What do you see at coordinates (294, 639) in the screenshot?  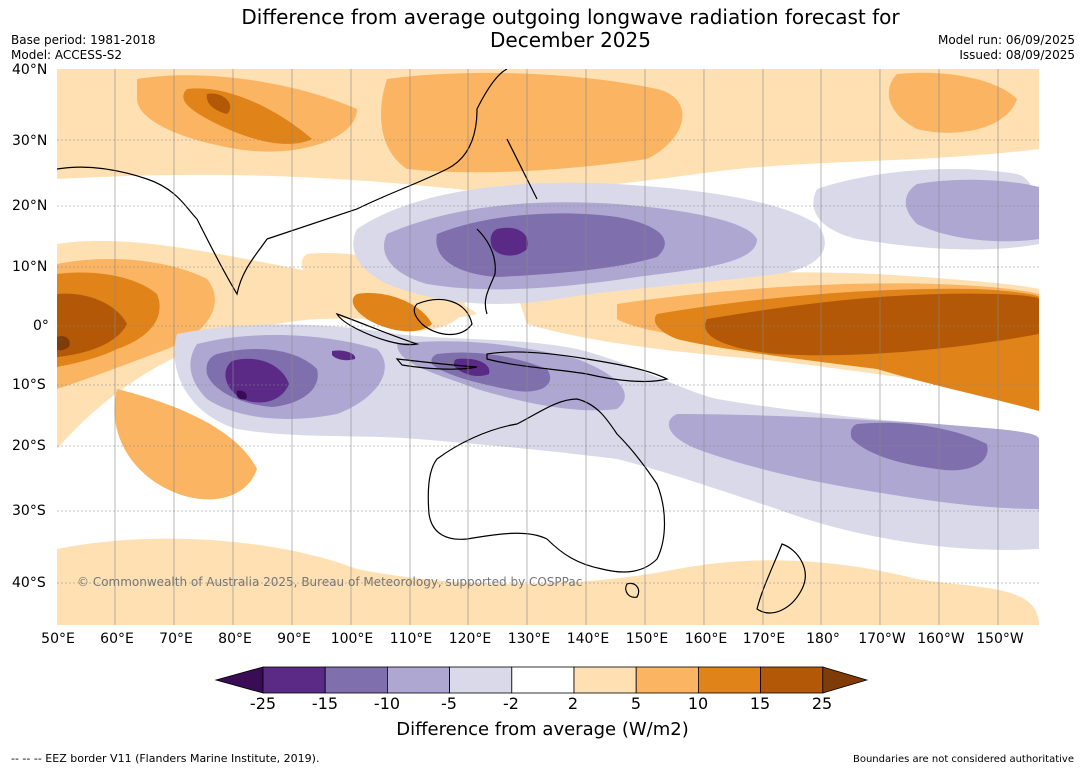 I see `lon-label-90e: 90°E` at bounding box center [294, 639].